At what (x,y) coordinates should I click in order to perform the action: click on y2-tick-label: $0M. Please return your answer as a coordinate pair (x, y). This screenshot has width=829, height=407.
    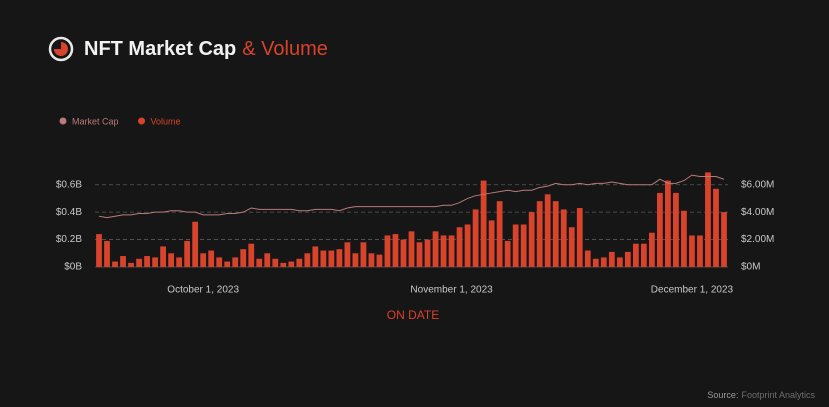
    Looking at the image, I should click on (750, 267).